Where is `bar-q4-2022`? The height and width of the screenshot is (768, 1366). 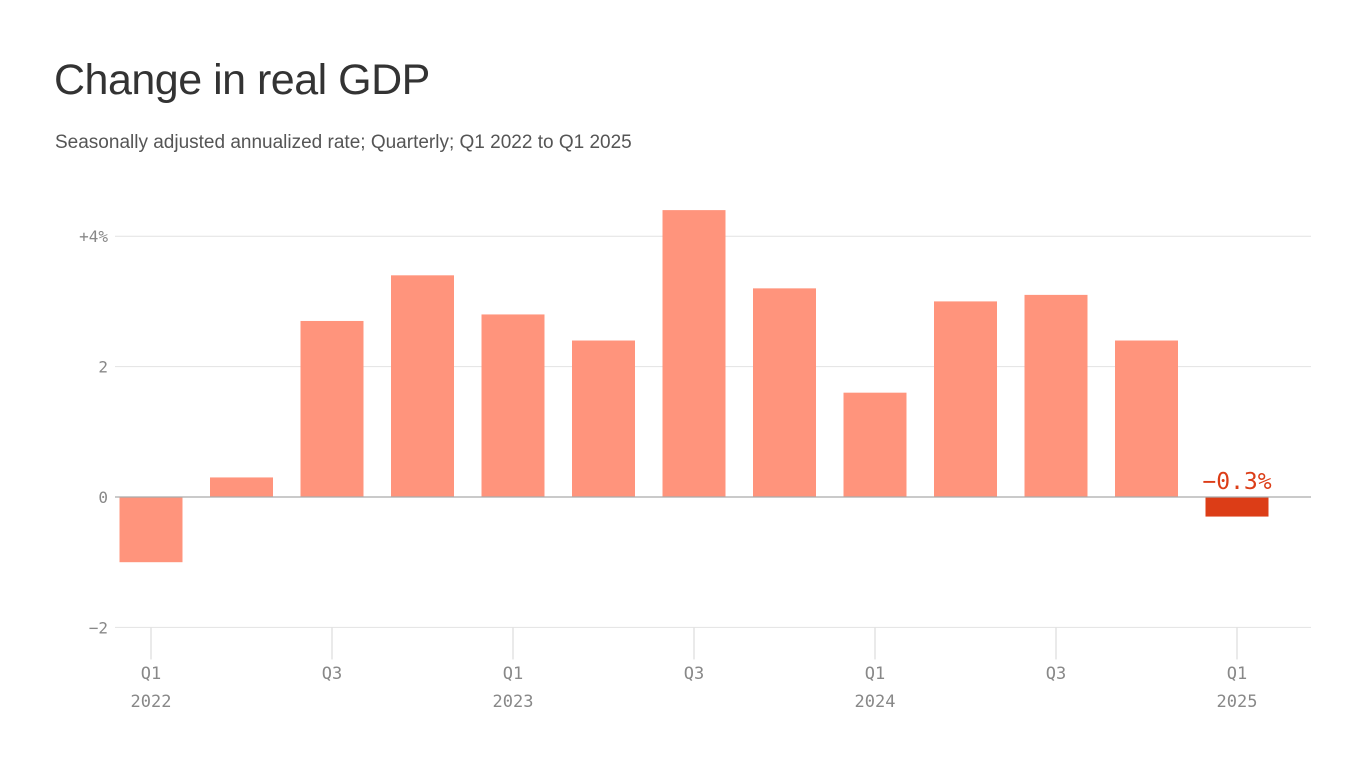
bar-q4-2022 is located at coordinates (422, 386).